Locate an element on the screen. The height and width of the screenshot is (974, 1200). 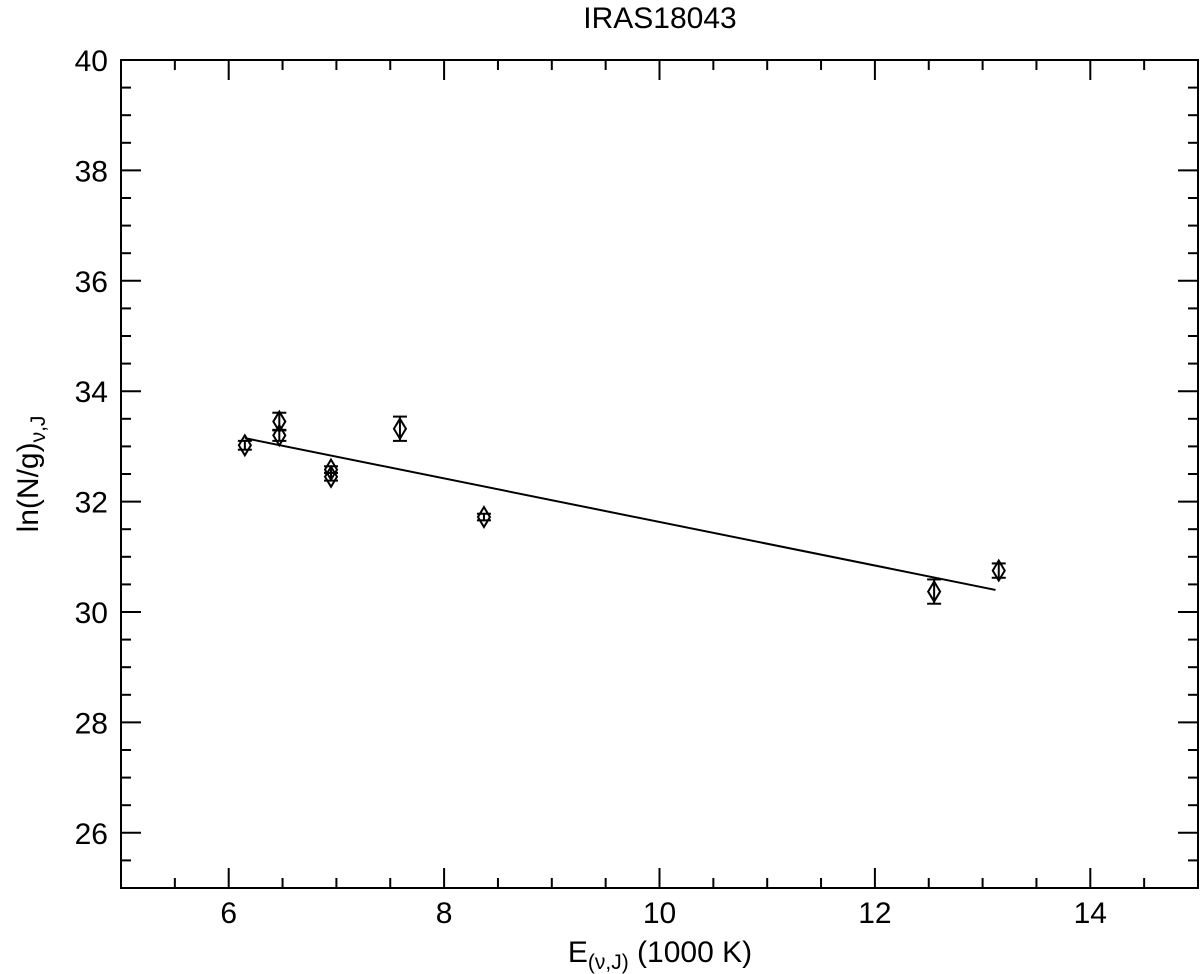
y-axis-label: ln(N/g)ν,J is located at coordinates (31, 474).